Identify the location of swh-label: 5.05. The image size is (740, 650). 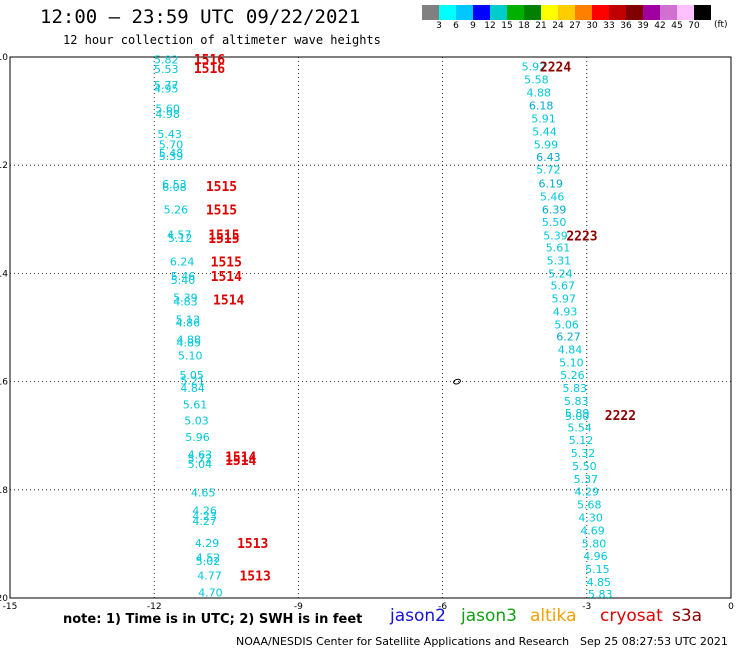
(191, 375).